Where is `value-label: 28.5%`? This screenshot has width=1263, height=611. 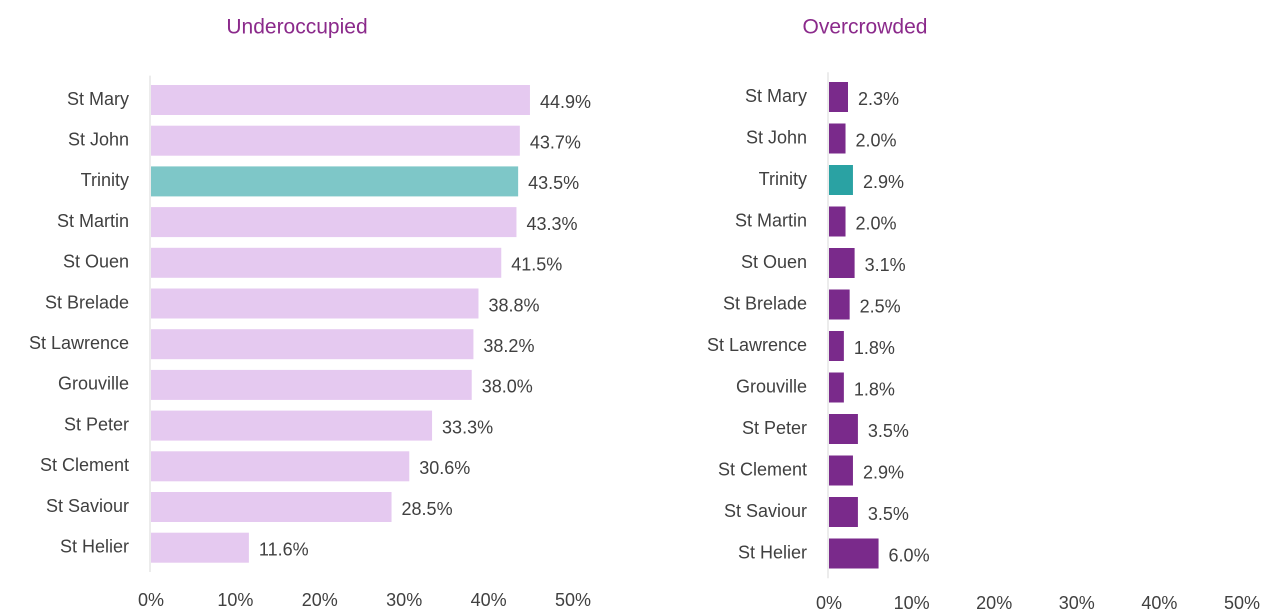 value-label: 28.5% is located at coordinates (427, 509).